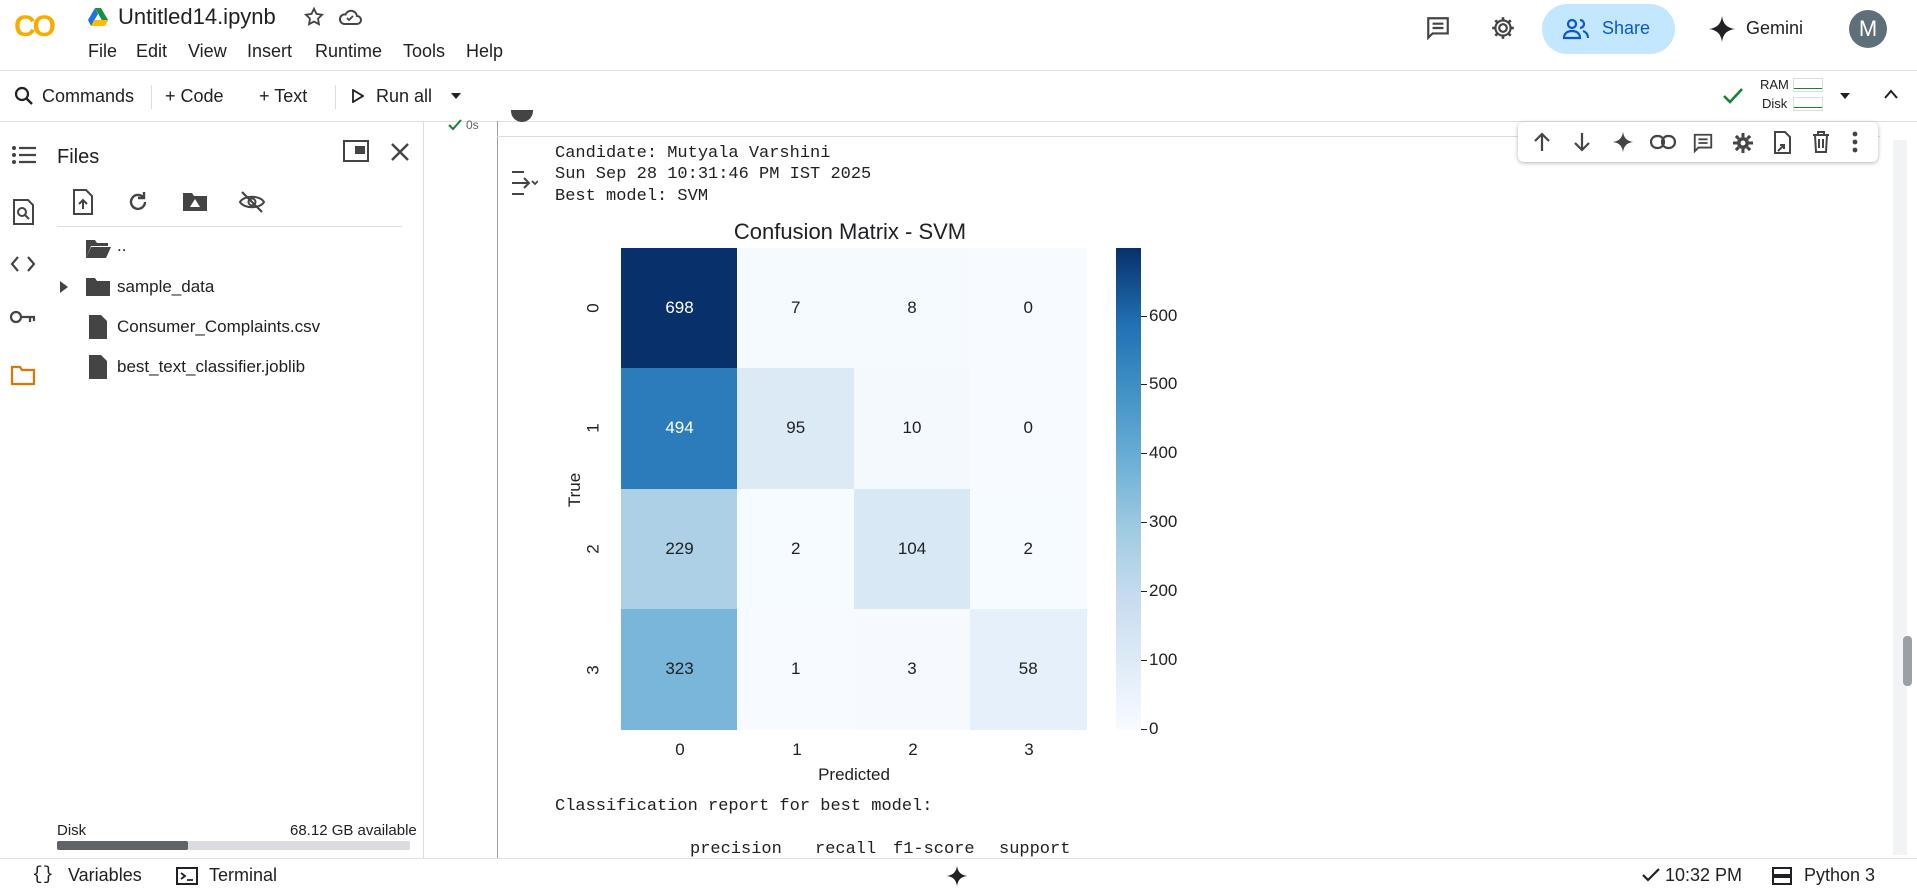  What do you see at coordinates (593, 428) in the screenshot?
I see `y-tick-label: 1` at bounding box center [593, 428].